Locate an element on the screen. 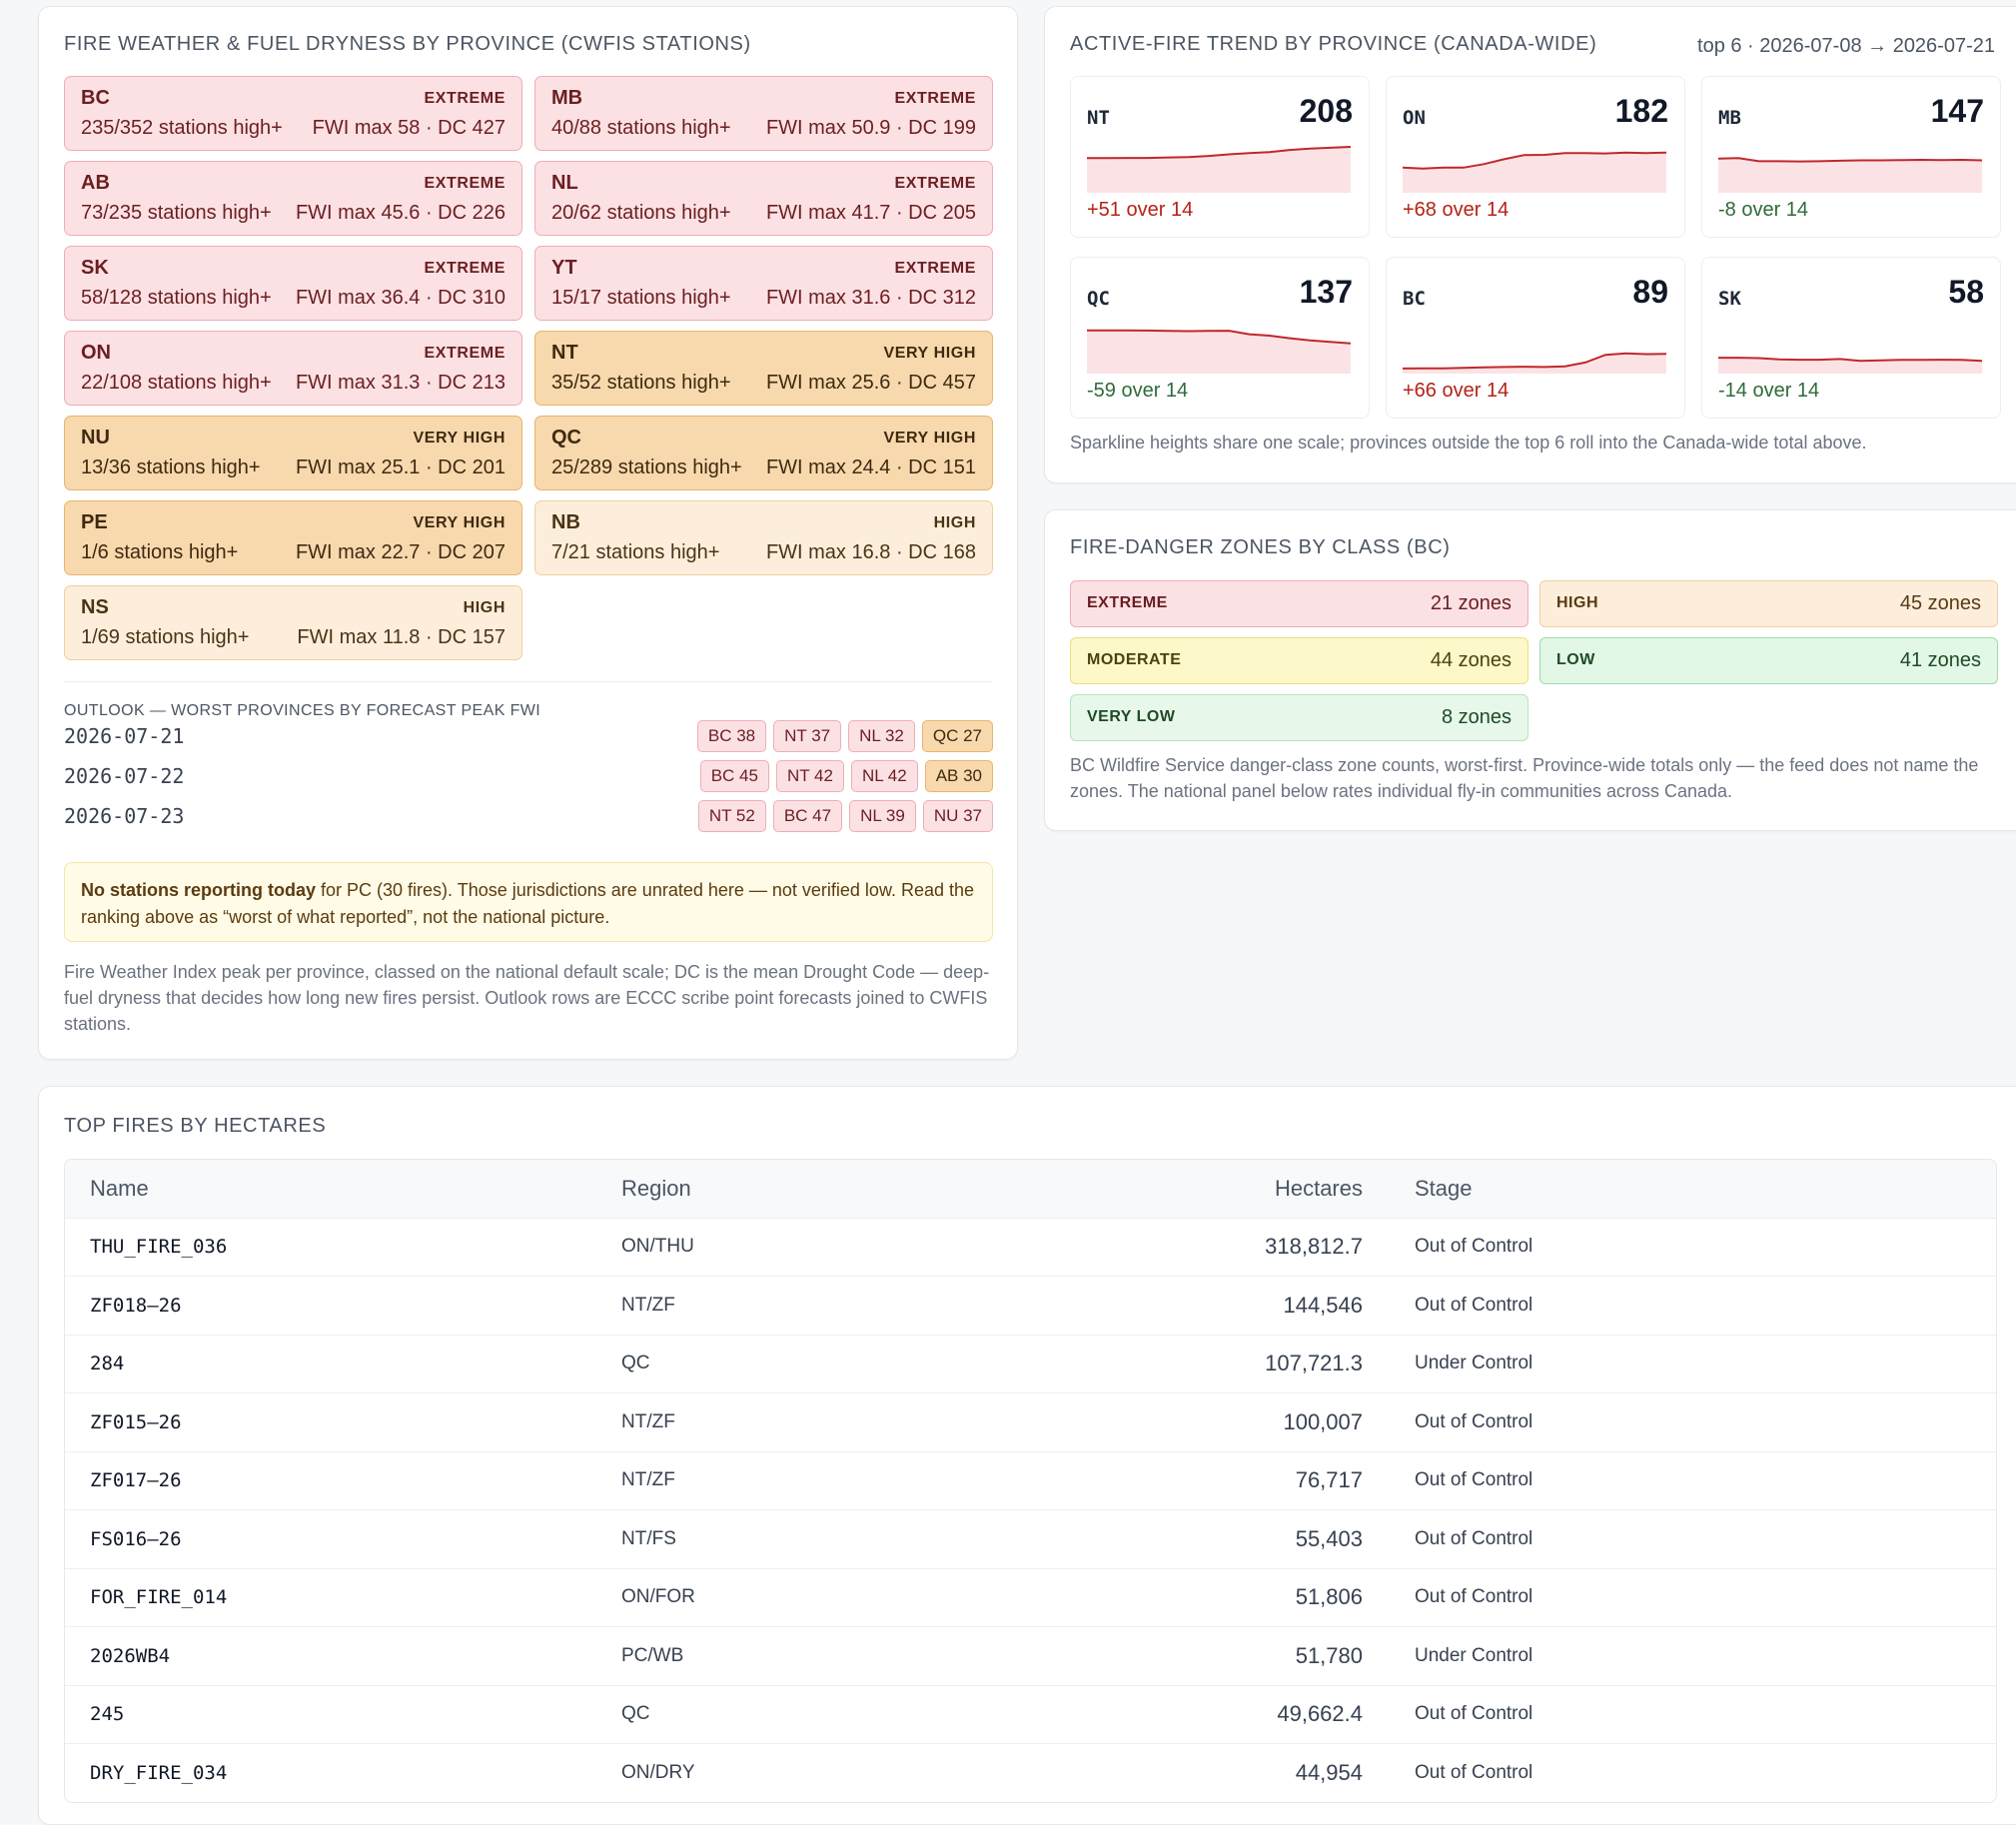 Image resolution: width=2016 pixels, height=1825 pixels. zone-tile-very-low: VERY LOW 8 zones is located at coordinates (1299, 717).